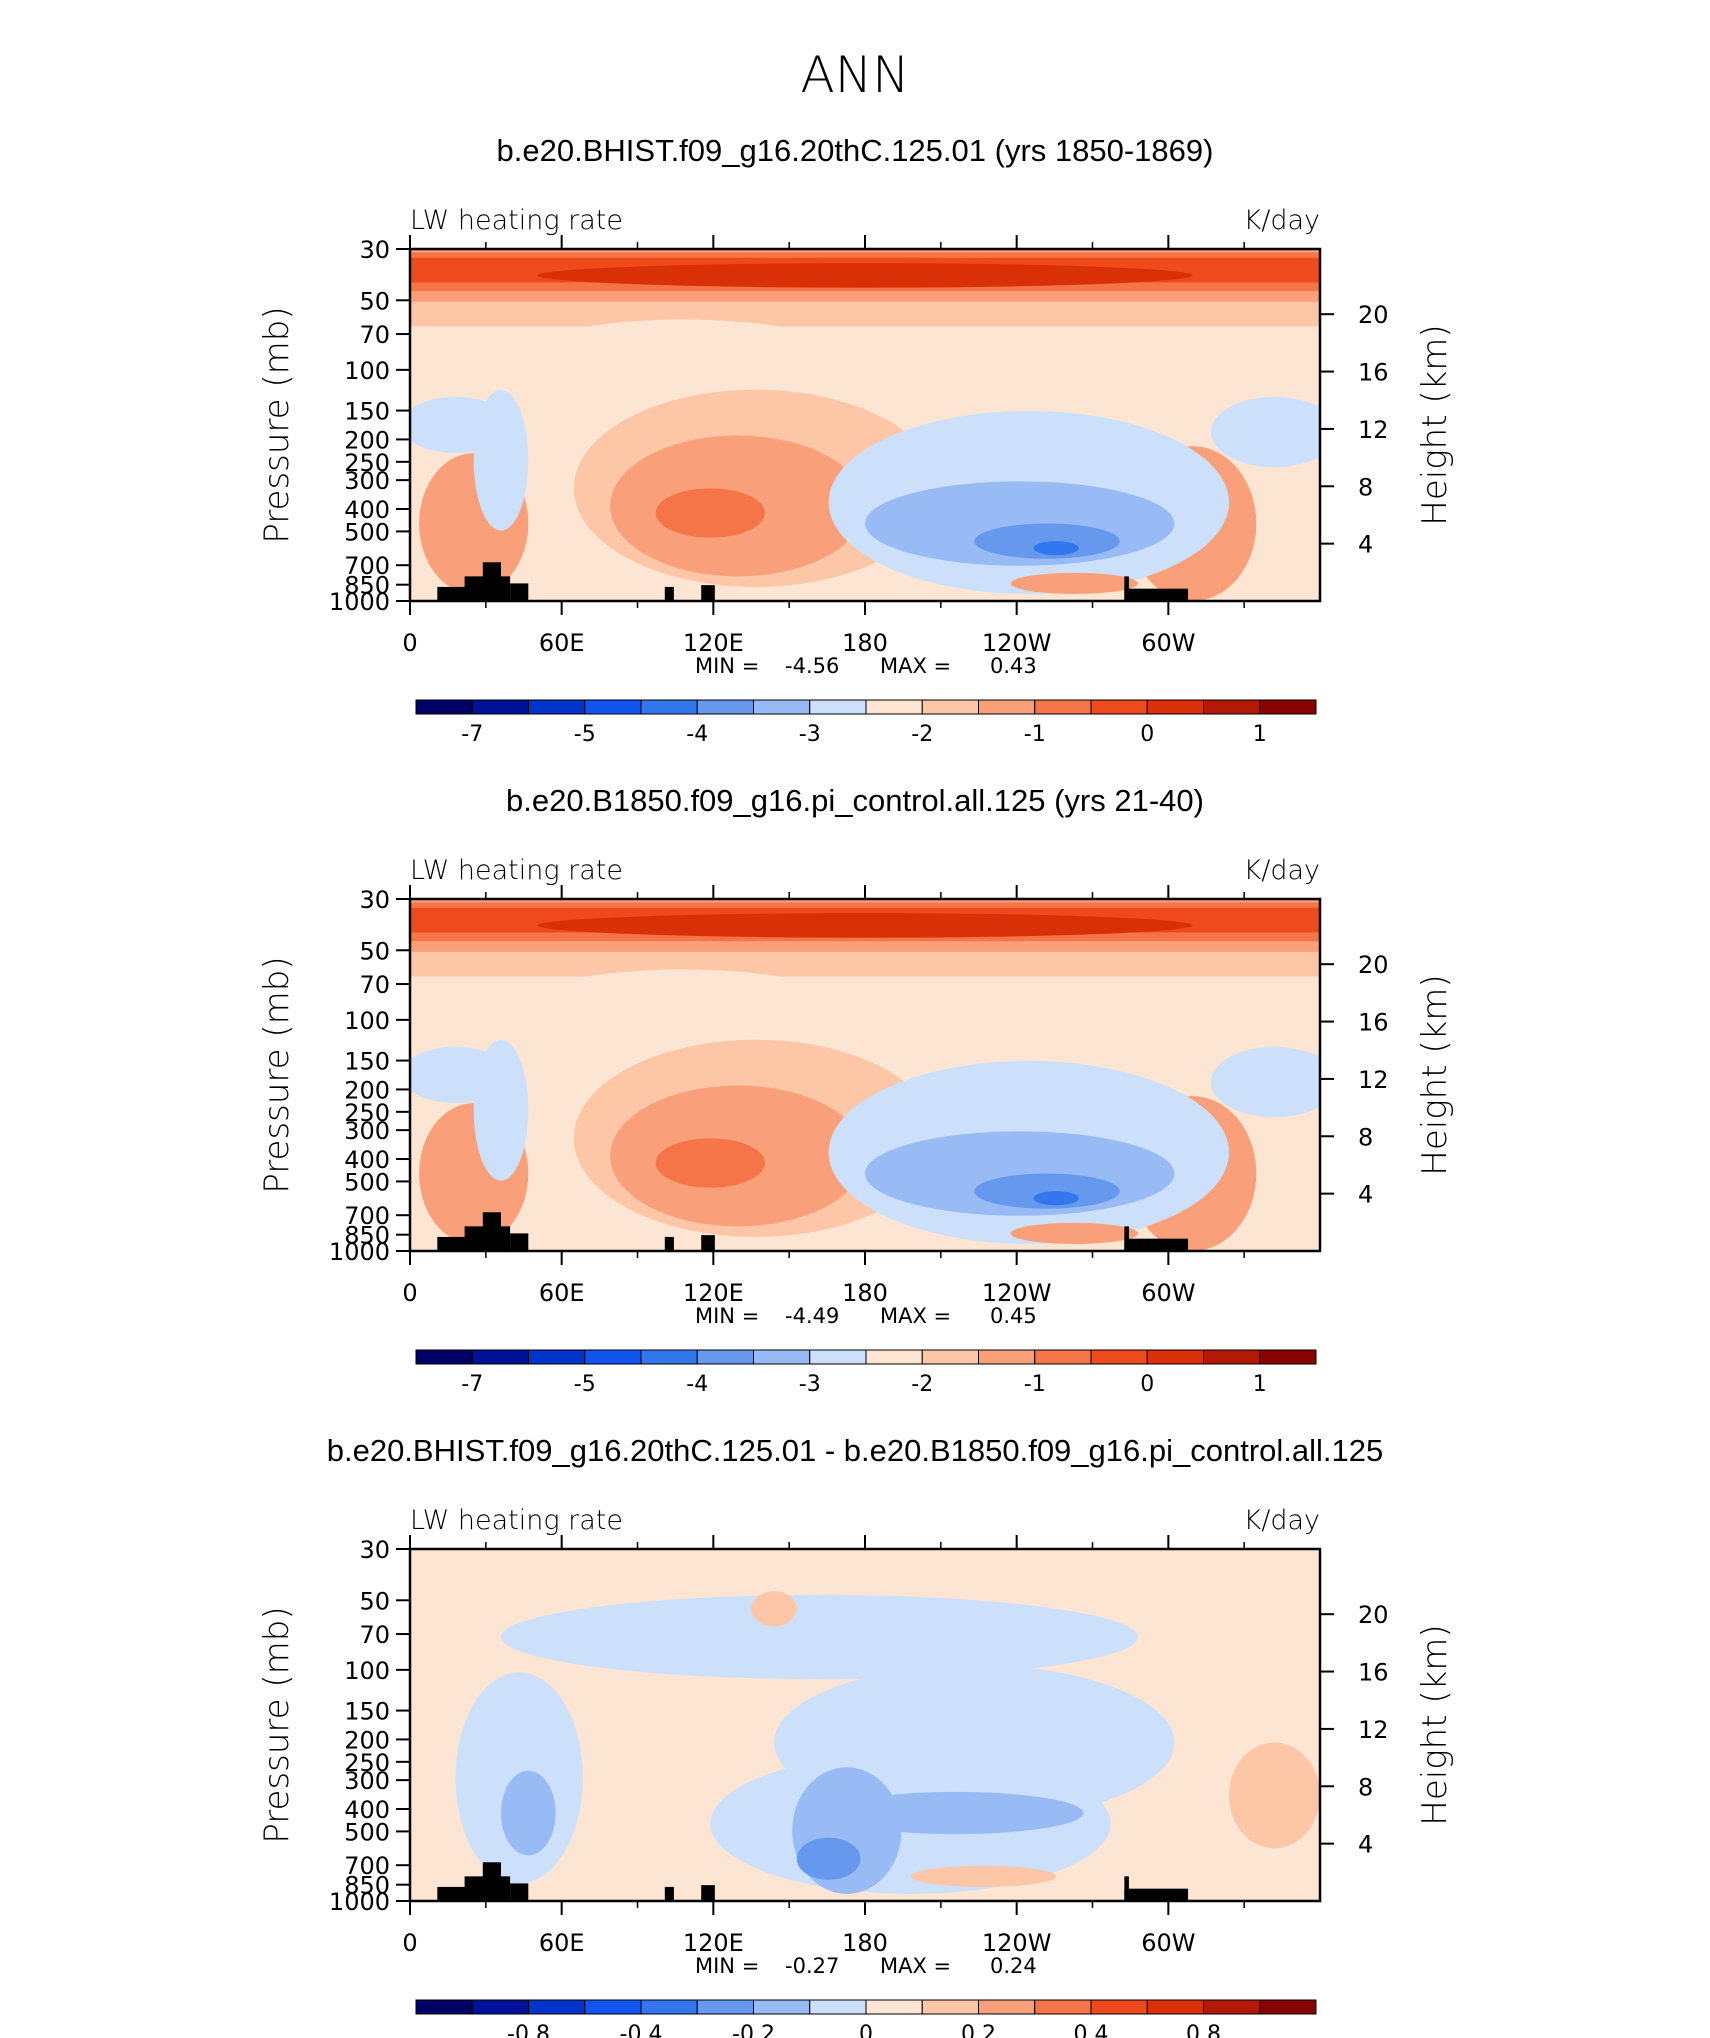 The image size is (1710, 2038). What do you see at coordinates (812, 1966) in the screenshot?
I see `min-value: -0.27` at bounding box center [812, 1966].